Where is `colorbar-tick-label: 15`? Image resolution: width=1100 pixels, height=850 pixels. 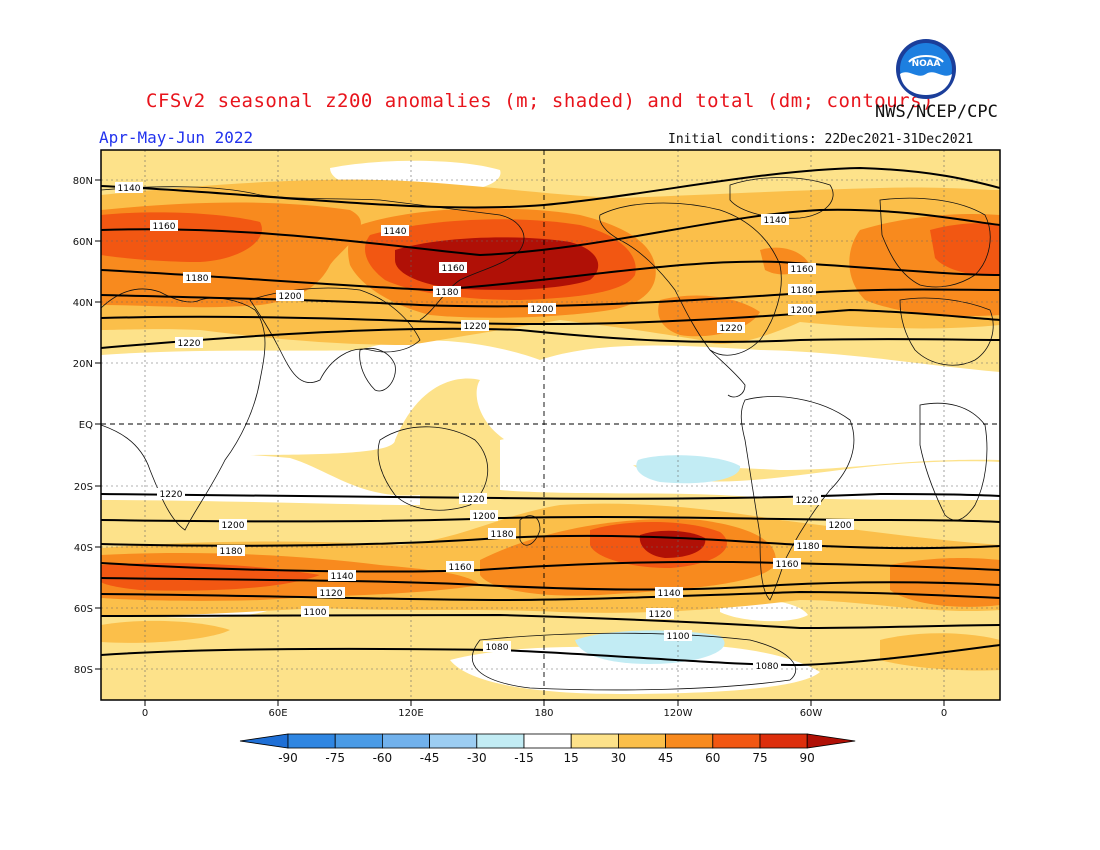 colorbar-tick-label: 15 is located at coordinates (571, 758).